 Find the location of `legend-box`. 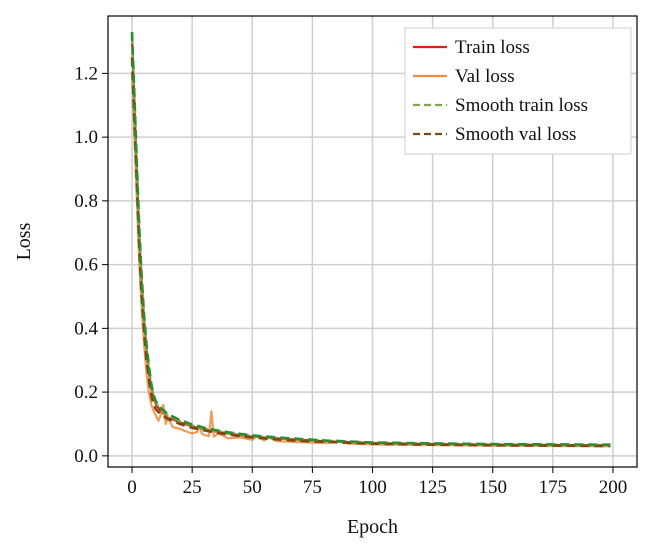

legend-box is located at coordinates (518, 91).